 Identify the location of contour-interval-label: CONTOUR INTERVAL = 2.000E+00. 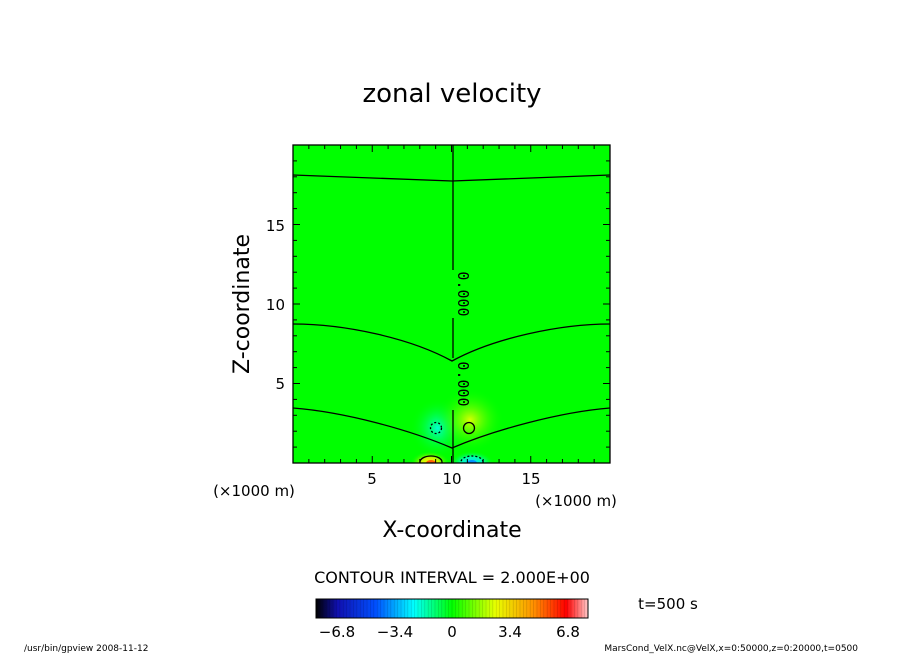
(452, 577).